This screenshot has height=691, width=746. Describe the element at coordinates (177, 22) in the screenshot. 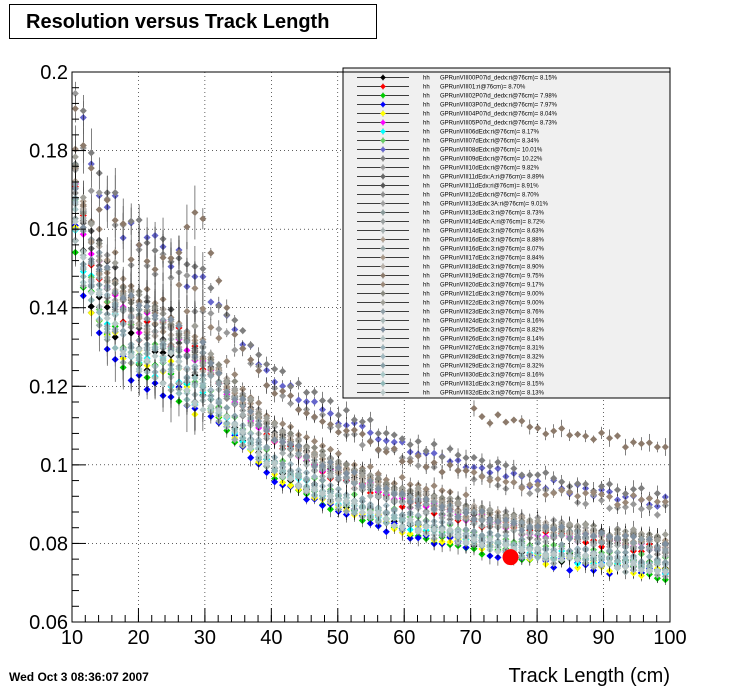

I see `chart-title: Resolution versus Track Length` at that location.